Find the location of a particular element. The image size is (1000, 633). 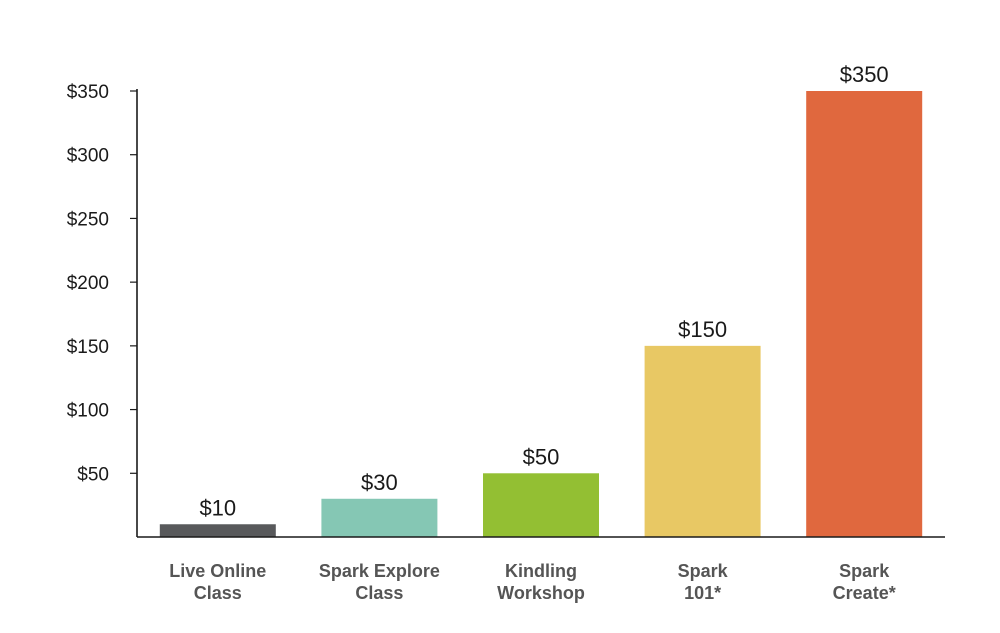

bar-value-label: $30 is located at coordinates (379, 482).